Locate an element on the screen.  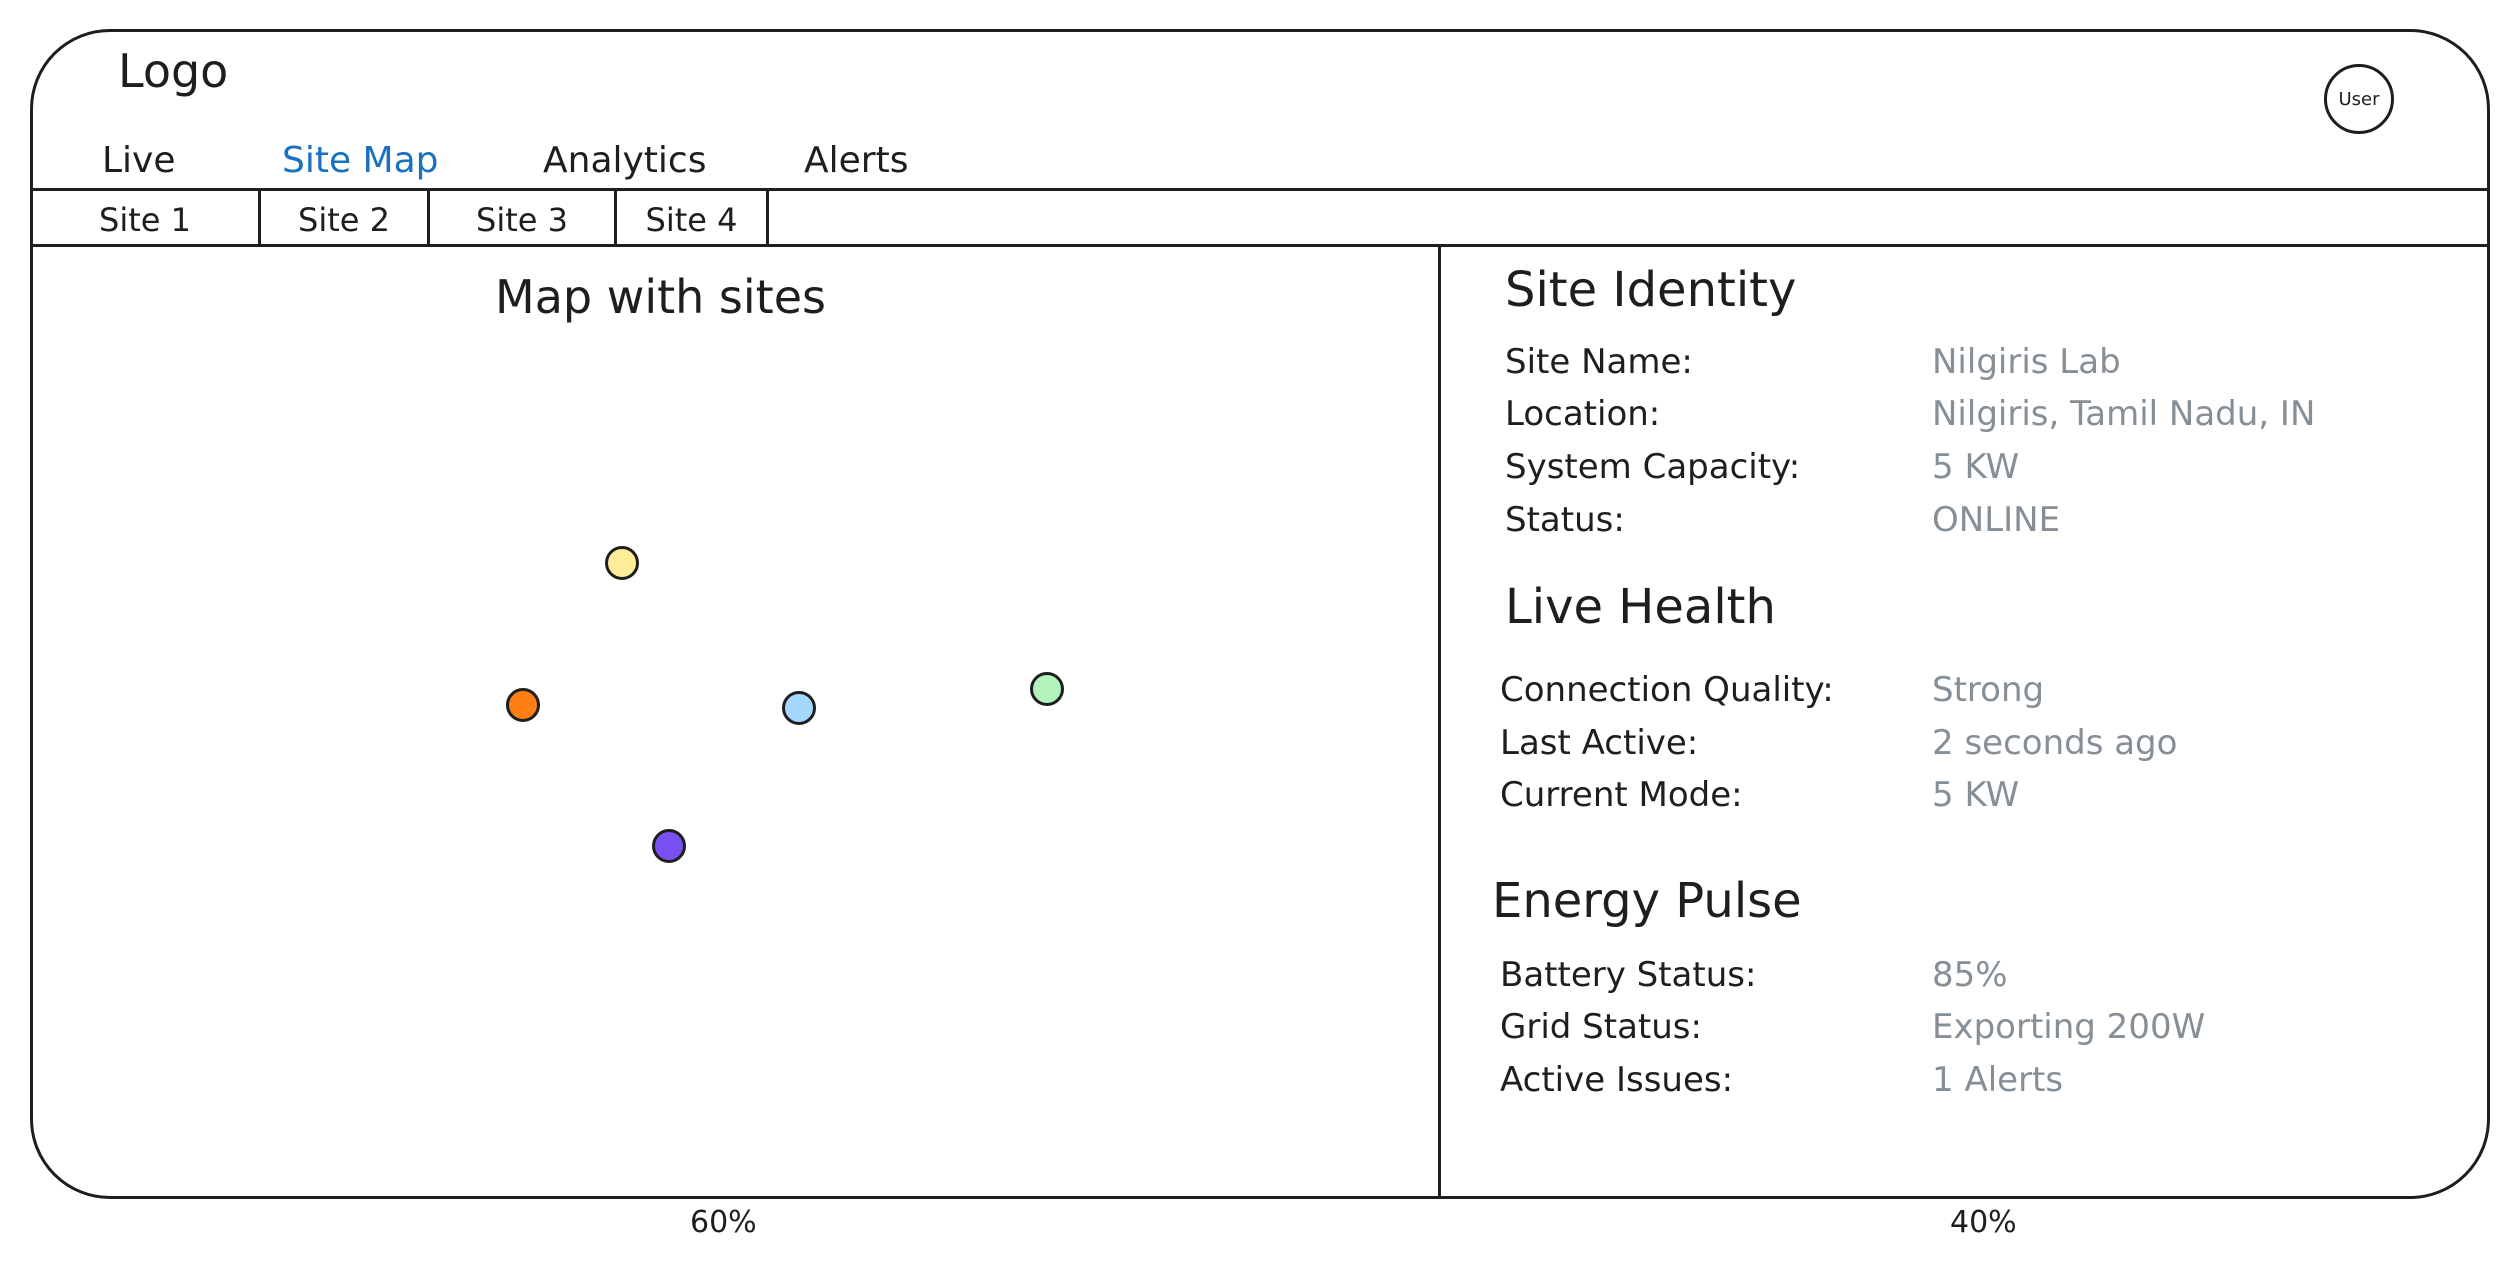
active-issues-value: 1 Alerts is located at coordinates (1998, 1080).